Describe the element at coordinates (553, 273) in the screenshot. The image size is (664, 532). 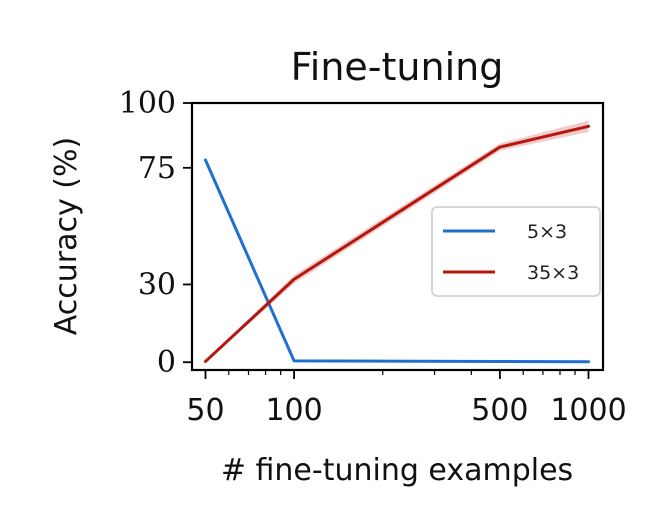
I see `legend-label-1: 35×3` at that location.